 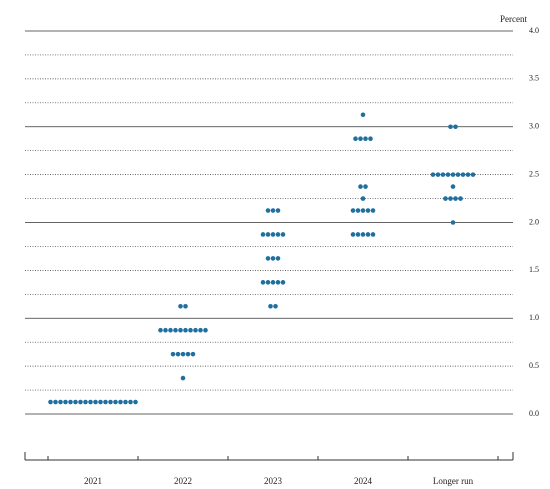 What do you see at coordinates (363, 481) in the screenshot?
I see `x-tick-label: 2024` at bounding box center [363, 481].